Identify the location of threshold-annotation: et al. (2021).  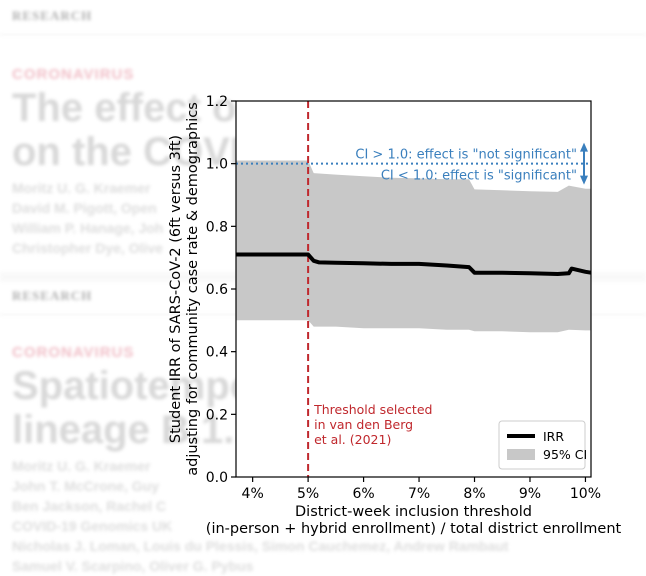
(352, 439).